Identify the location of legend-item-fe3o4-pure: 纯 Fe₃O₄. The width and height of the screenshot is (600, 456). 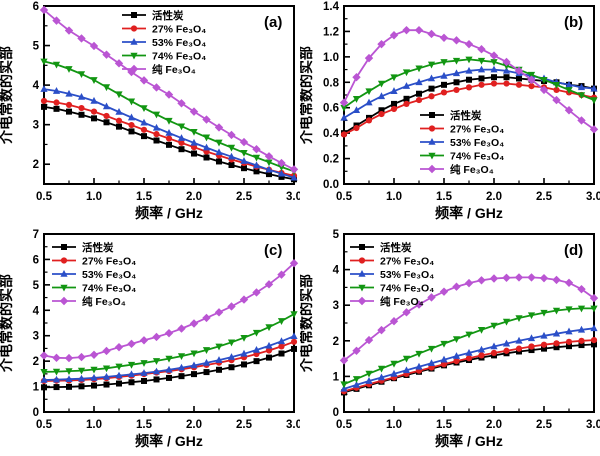
(159, 69).